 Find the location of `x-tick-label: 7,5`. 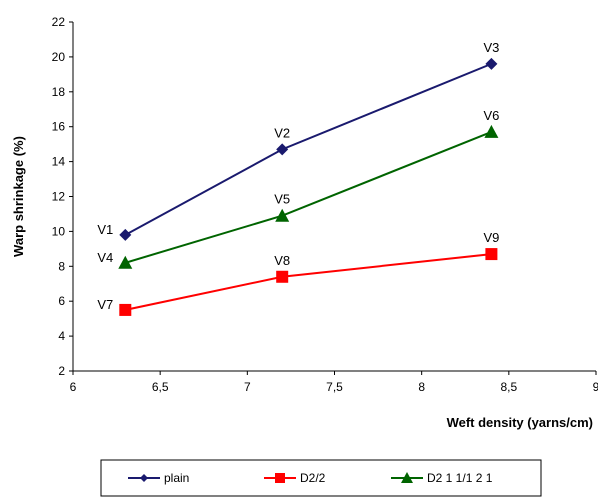

x-tick-label: 7,5 is located at coordinates (334, 387).